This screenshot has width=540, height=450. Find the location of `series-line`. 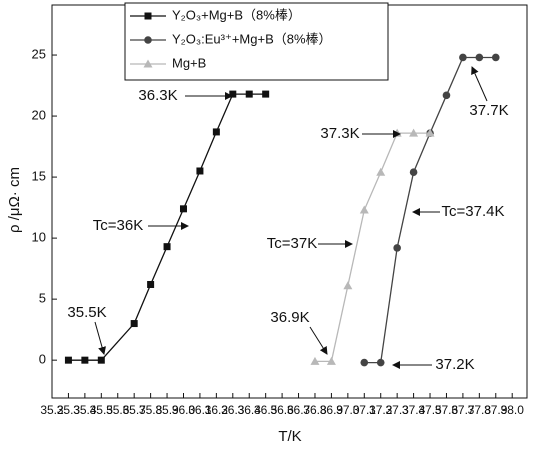

series-line is located at coordinates (372, 247).